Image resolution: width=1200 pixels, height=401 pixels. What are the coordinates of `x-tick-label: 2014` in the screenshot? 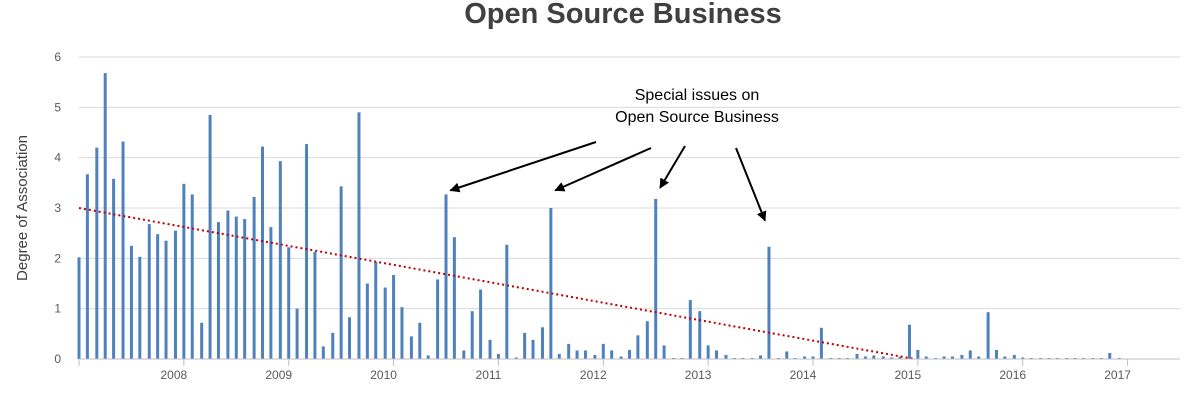 It's located at (803, 375).